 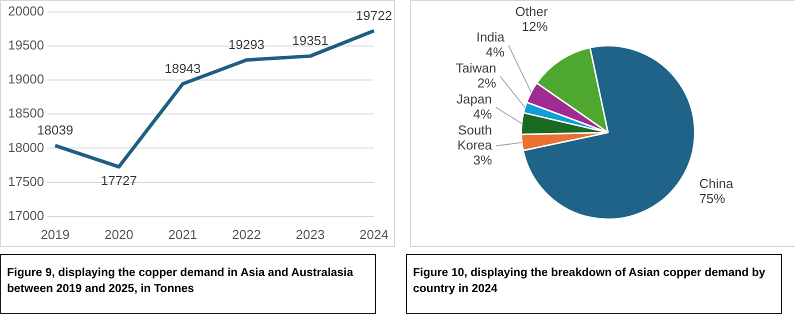 What do you see at coordinates (594, 284) in the screenshot?
I see `text: Figure 10, displaying the breakdown of Asian copper demand by country in 2024` at bounding box center [594, 284].